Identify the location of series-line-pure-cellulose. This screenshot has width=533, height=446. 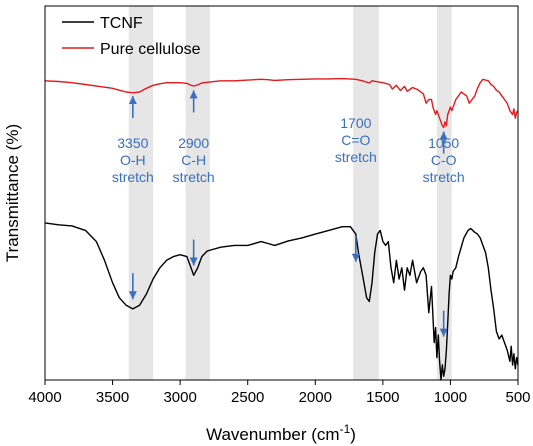
(281, 103).